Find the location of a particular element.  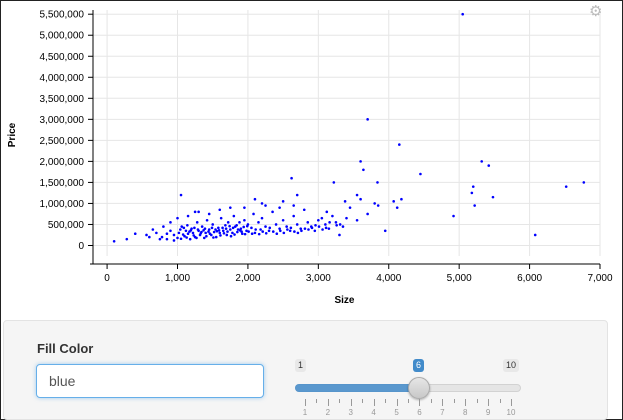

x-tick-label: 5,000 is located at coordinates (459, 278).